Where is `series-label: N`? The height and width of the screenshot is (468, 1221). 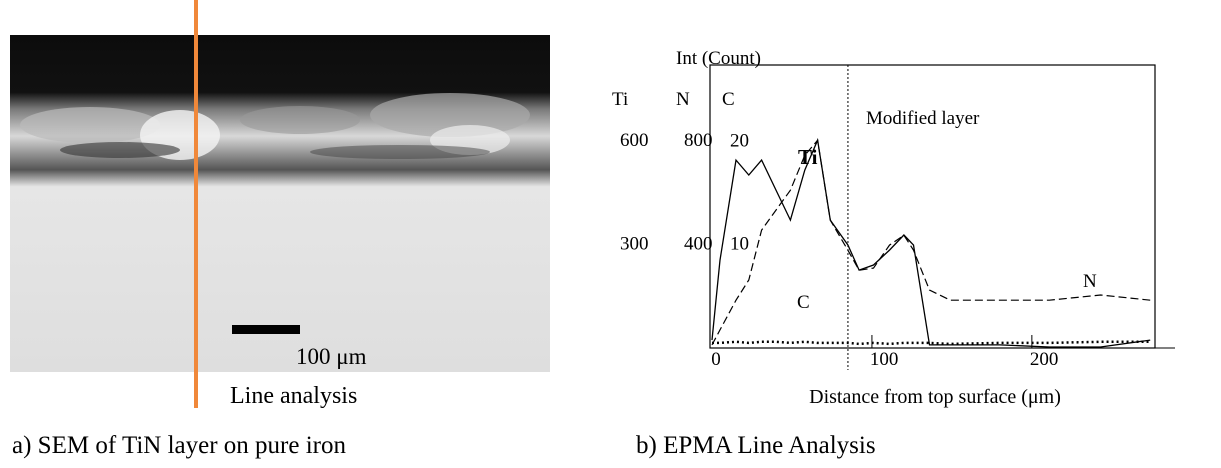 series-label: N is located at coordinates (1090, 281).